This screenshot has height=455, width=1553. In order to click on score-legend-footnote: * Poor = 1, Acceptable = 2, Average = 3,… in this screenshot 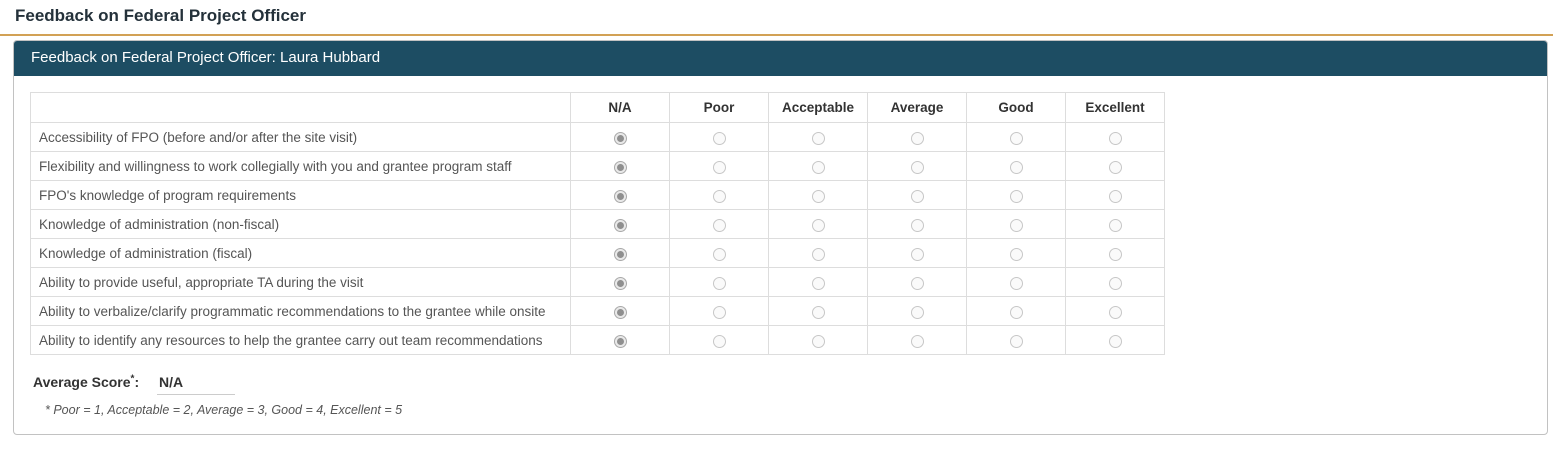, I will do `click(224, 409)`.